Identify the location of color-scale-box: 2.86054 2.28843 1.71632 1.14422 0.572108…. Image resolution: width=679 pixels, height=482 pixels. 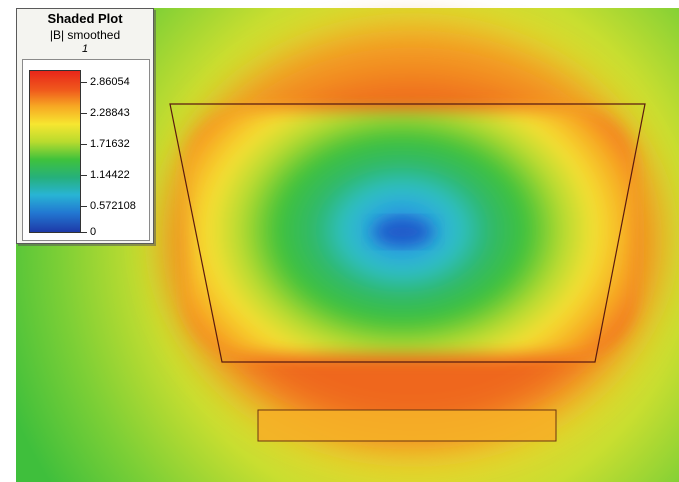
(86, 150).